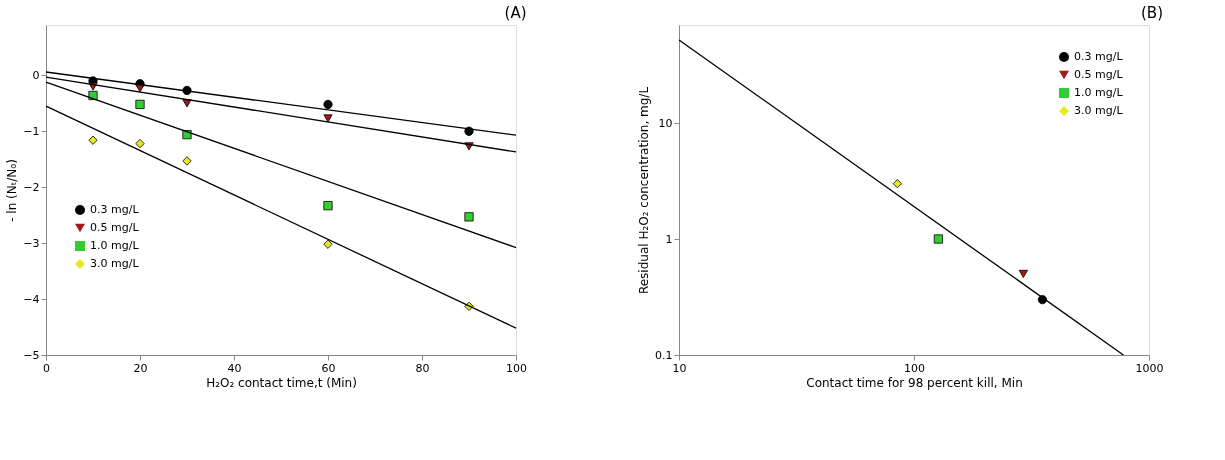 The width and height of the screenshot is (1225, 460). What do you see at coordinates (644, 190) in the screenshot?
I see `y-axis-title: Residual H₂O₂ concentration, mg/L` at bounding box center [644, 190].